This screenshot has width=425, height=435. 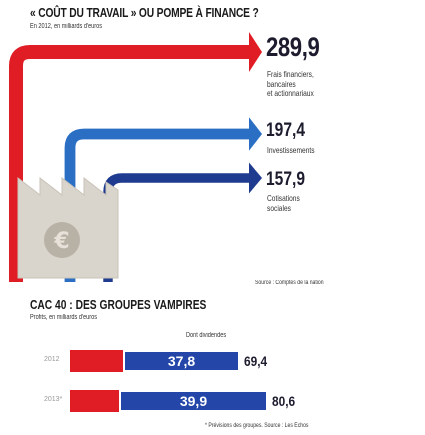 I want to click on bar-year-1: 2012, so click(x=52, y=359).